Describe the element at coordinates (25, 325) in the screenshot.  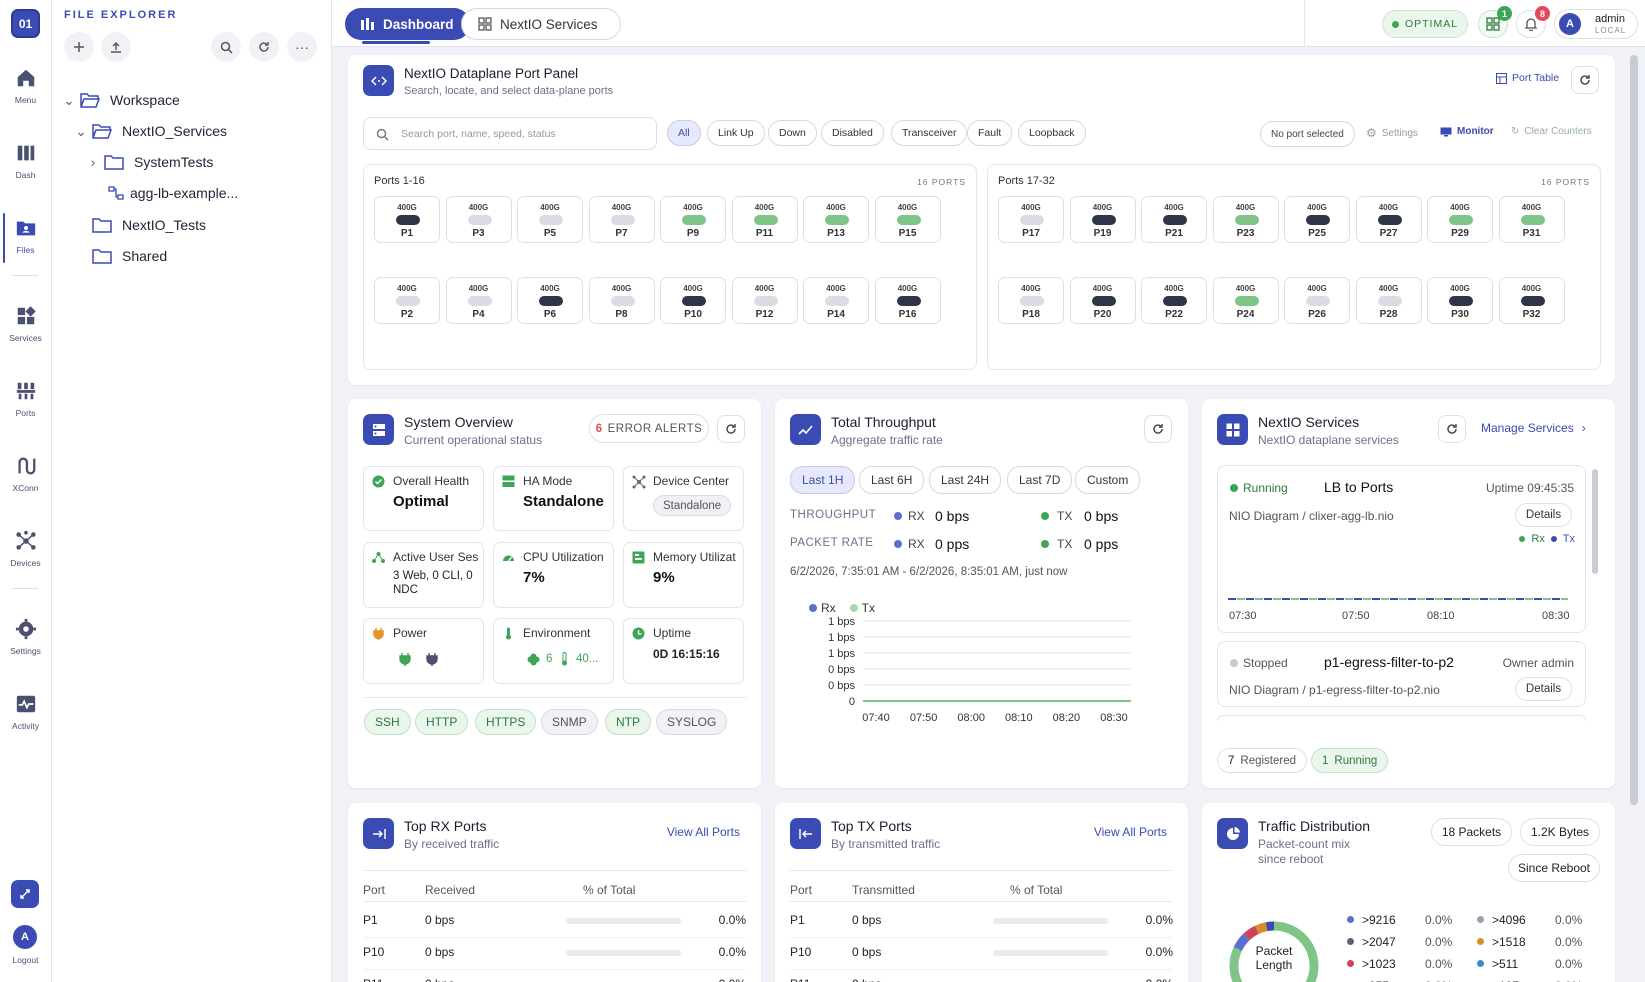
I see `rail-item-services: Services` at that location.